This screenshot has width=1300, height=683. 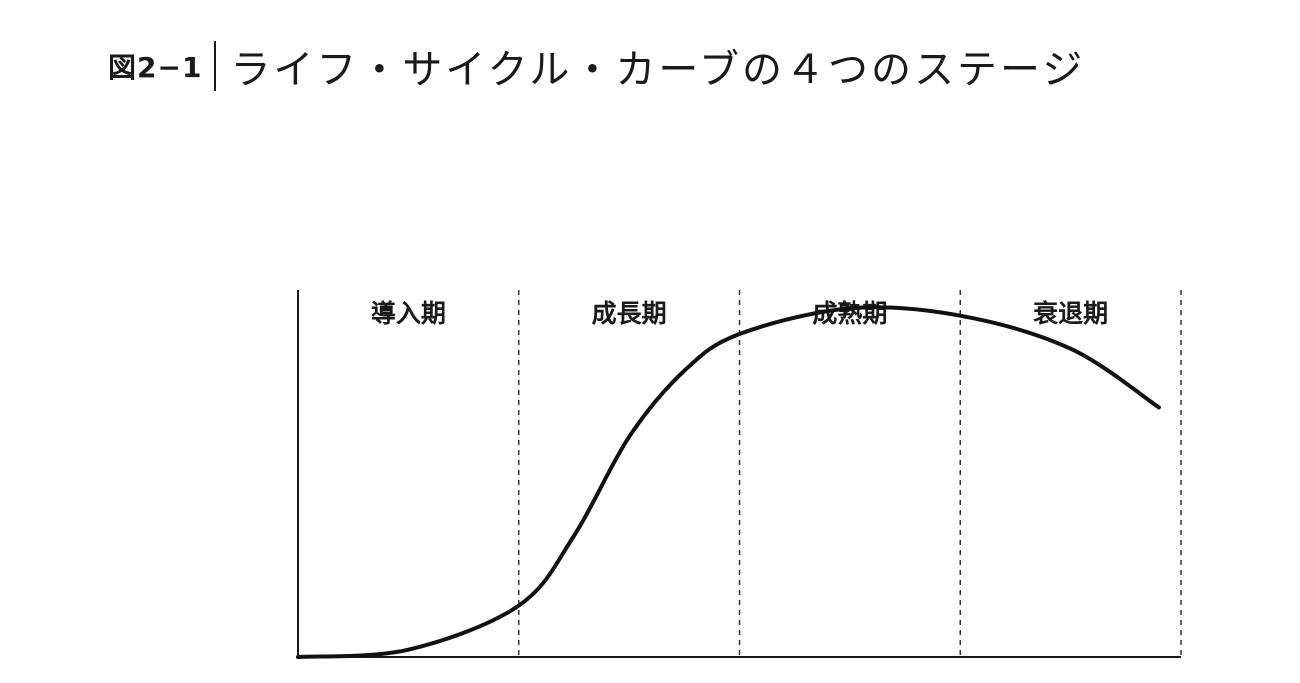 I want to click on stage-label-2: 成長期, so click(x=629, y=313).